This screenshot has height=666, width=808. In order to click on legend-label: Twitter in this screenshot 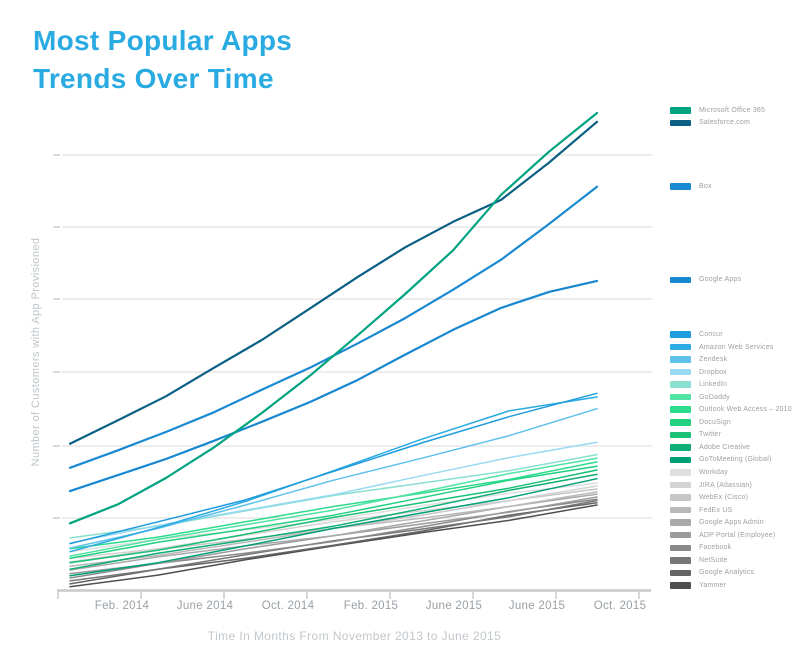, I will do `click(710, 435)`.